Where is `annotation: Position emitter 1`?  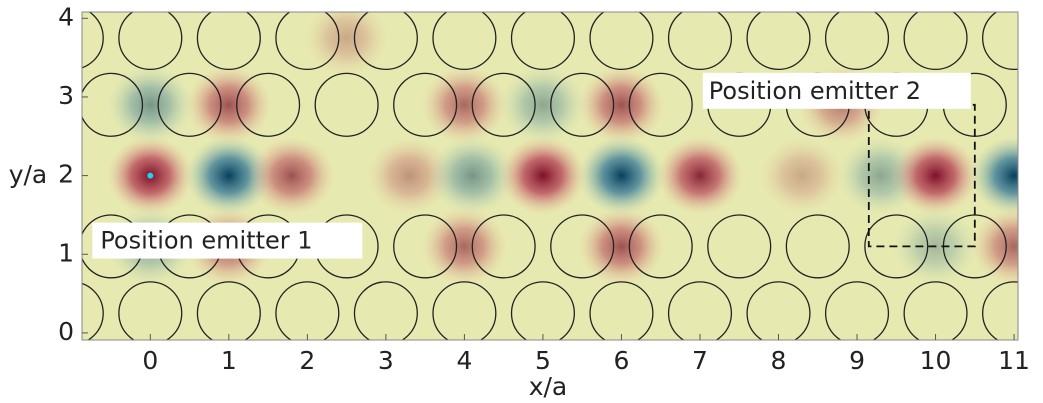
annotation: Position emitter 1 is located at coordinates (206, 241).